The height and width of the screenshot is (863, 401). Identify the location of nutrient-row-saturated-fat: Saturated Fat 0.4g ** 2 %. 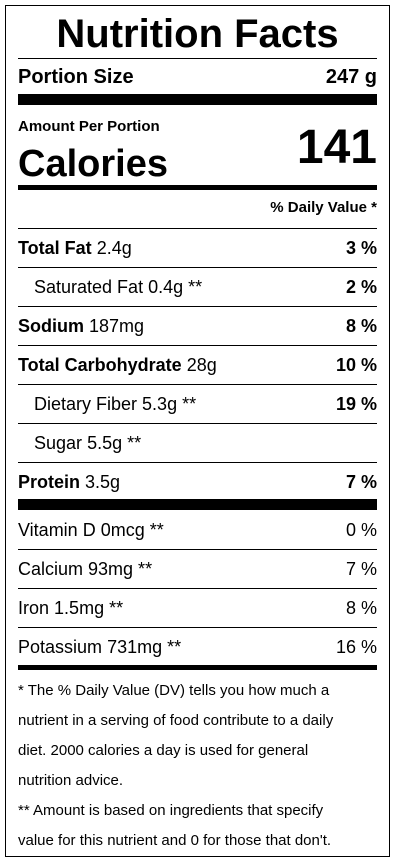
(197, 287).